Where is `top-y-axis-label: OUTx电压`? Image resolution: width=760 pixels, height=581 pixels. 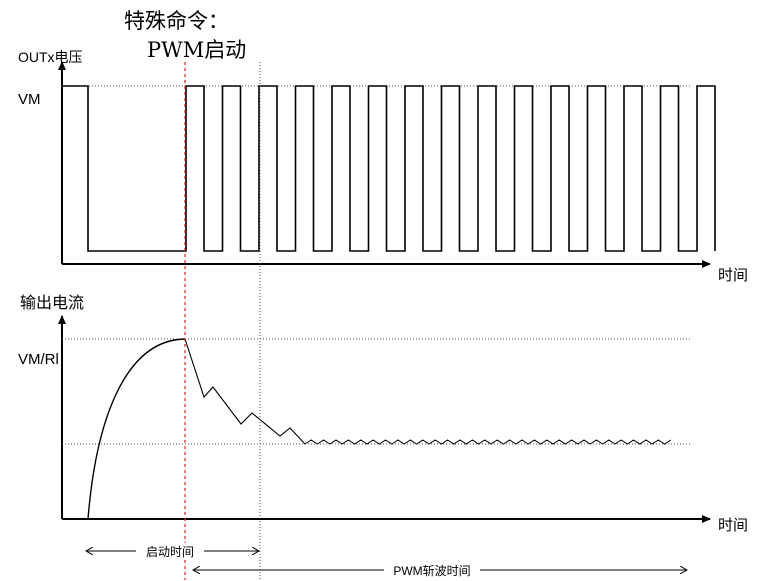
top-y-axis-label: OUTx电压 is located at coordinates (50, 57).